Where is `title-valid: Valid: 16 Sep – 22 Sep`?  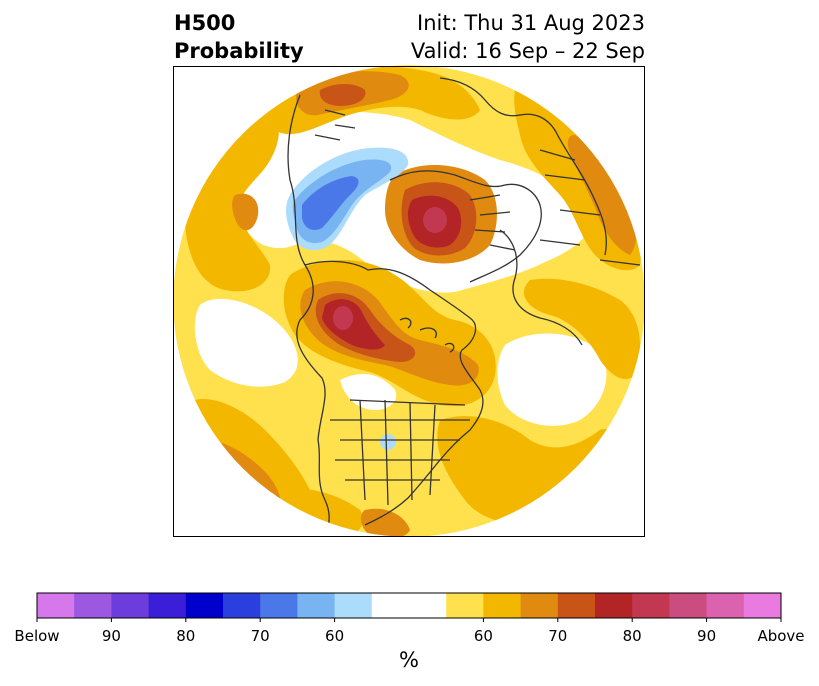
title-valid: Valid: 16 Sep – 22 Sep is located at coordinates (527, 51).